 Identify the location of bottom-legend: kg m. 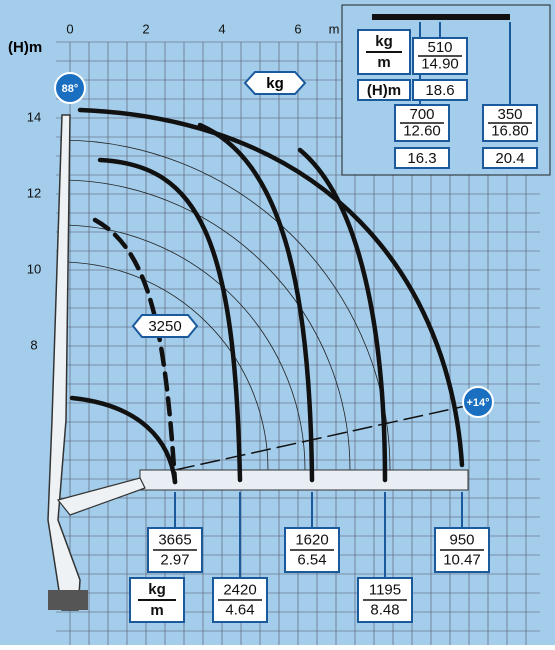
(157, 600).